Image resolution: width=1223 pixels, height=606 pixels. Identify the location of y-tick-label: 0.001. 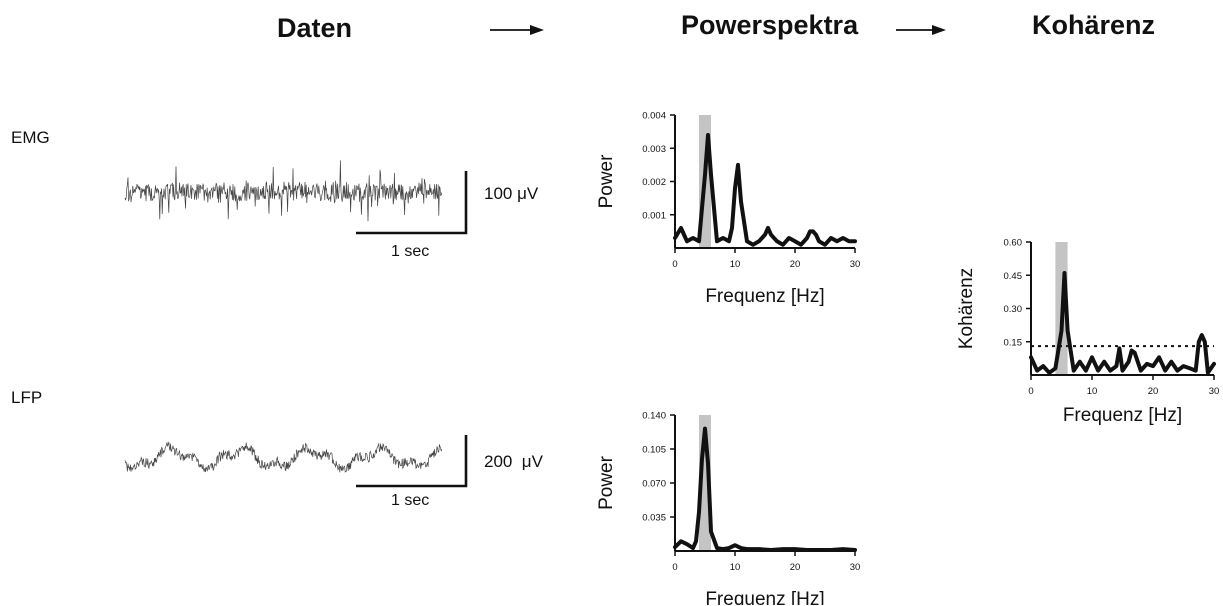
(654, 215).